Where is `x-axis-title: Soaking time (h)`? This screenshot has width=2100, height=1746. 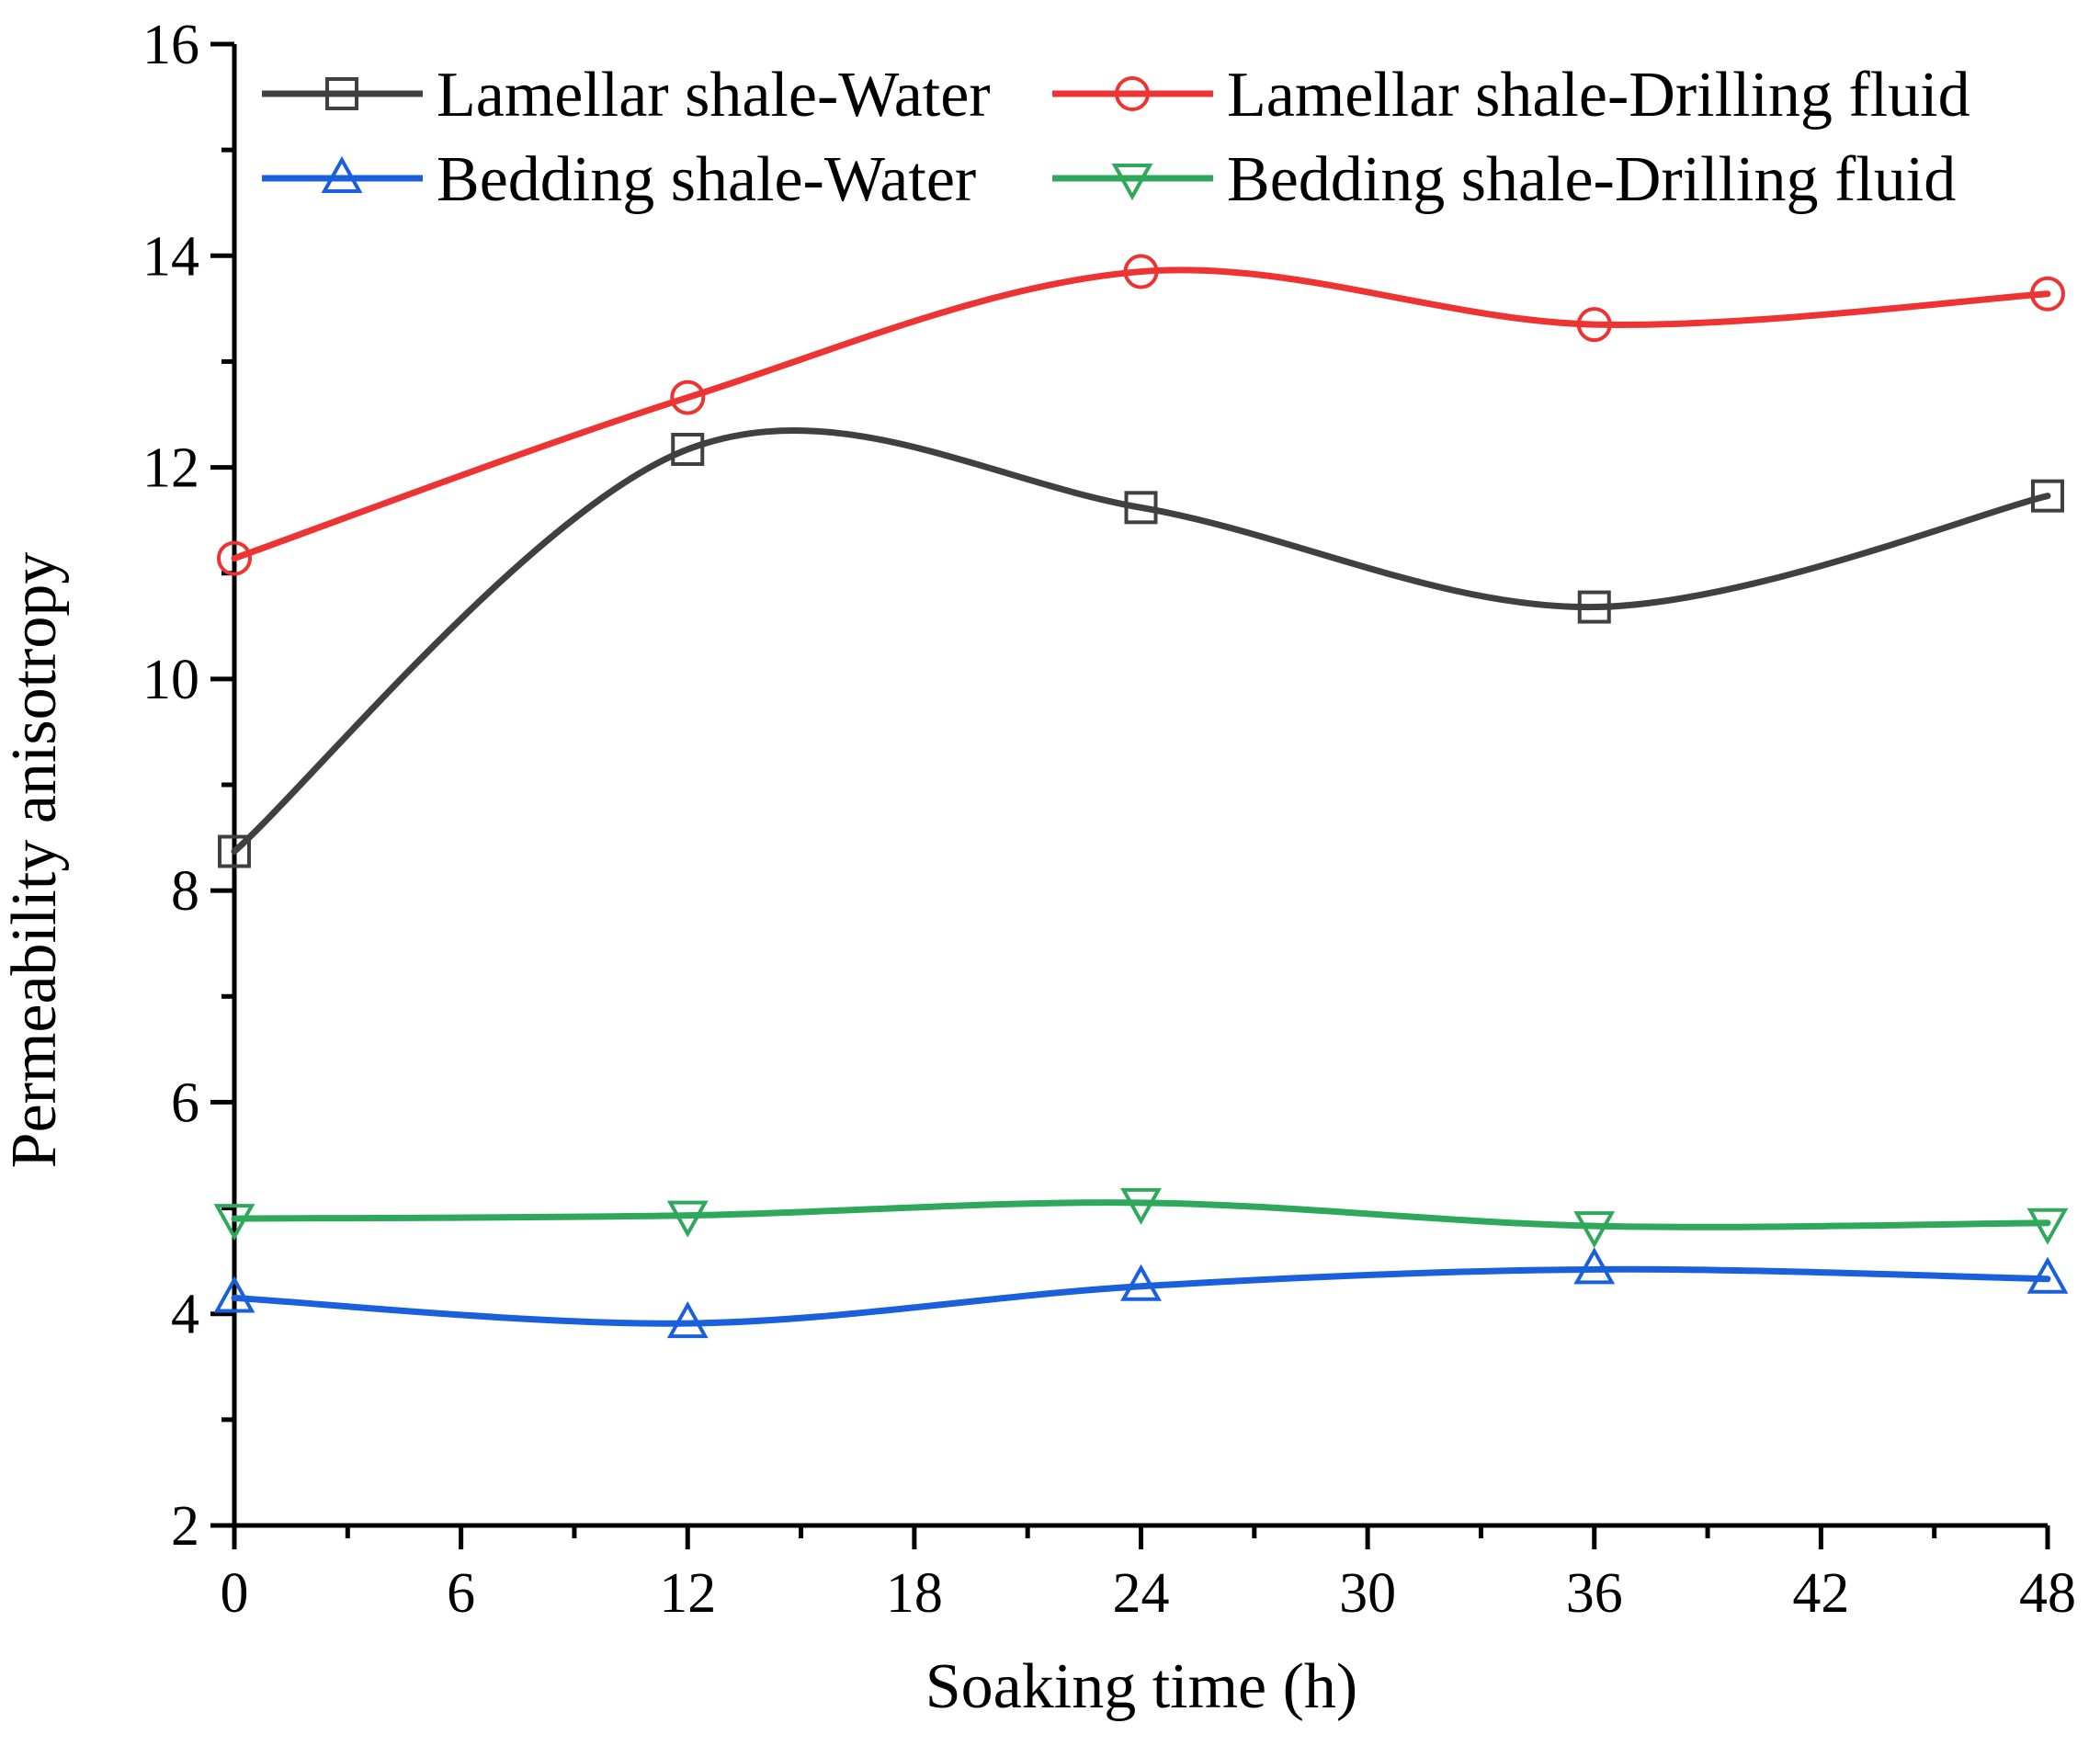 x-axis-title: Soaking time (h) is located at coordinates (1141, 1686).